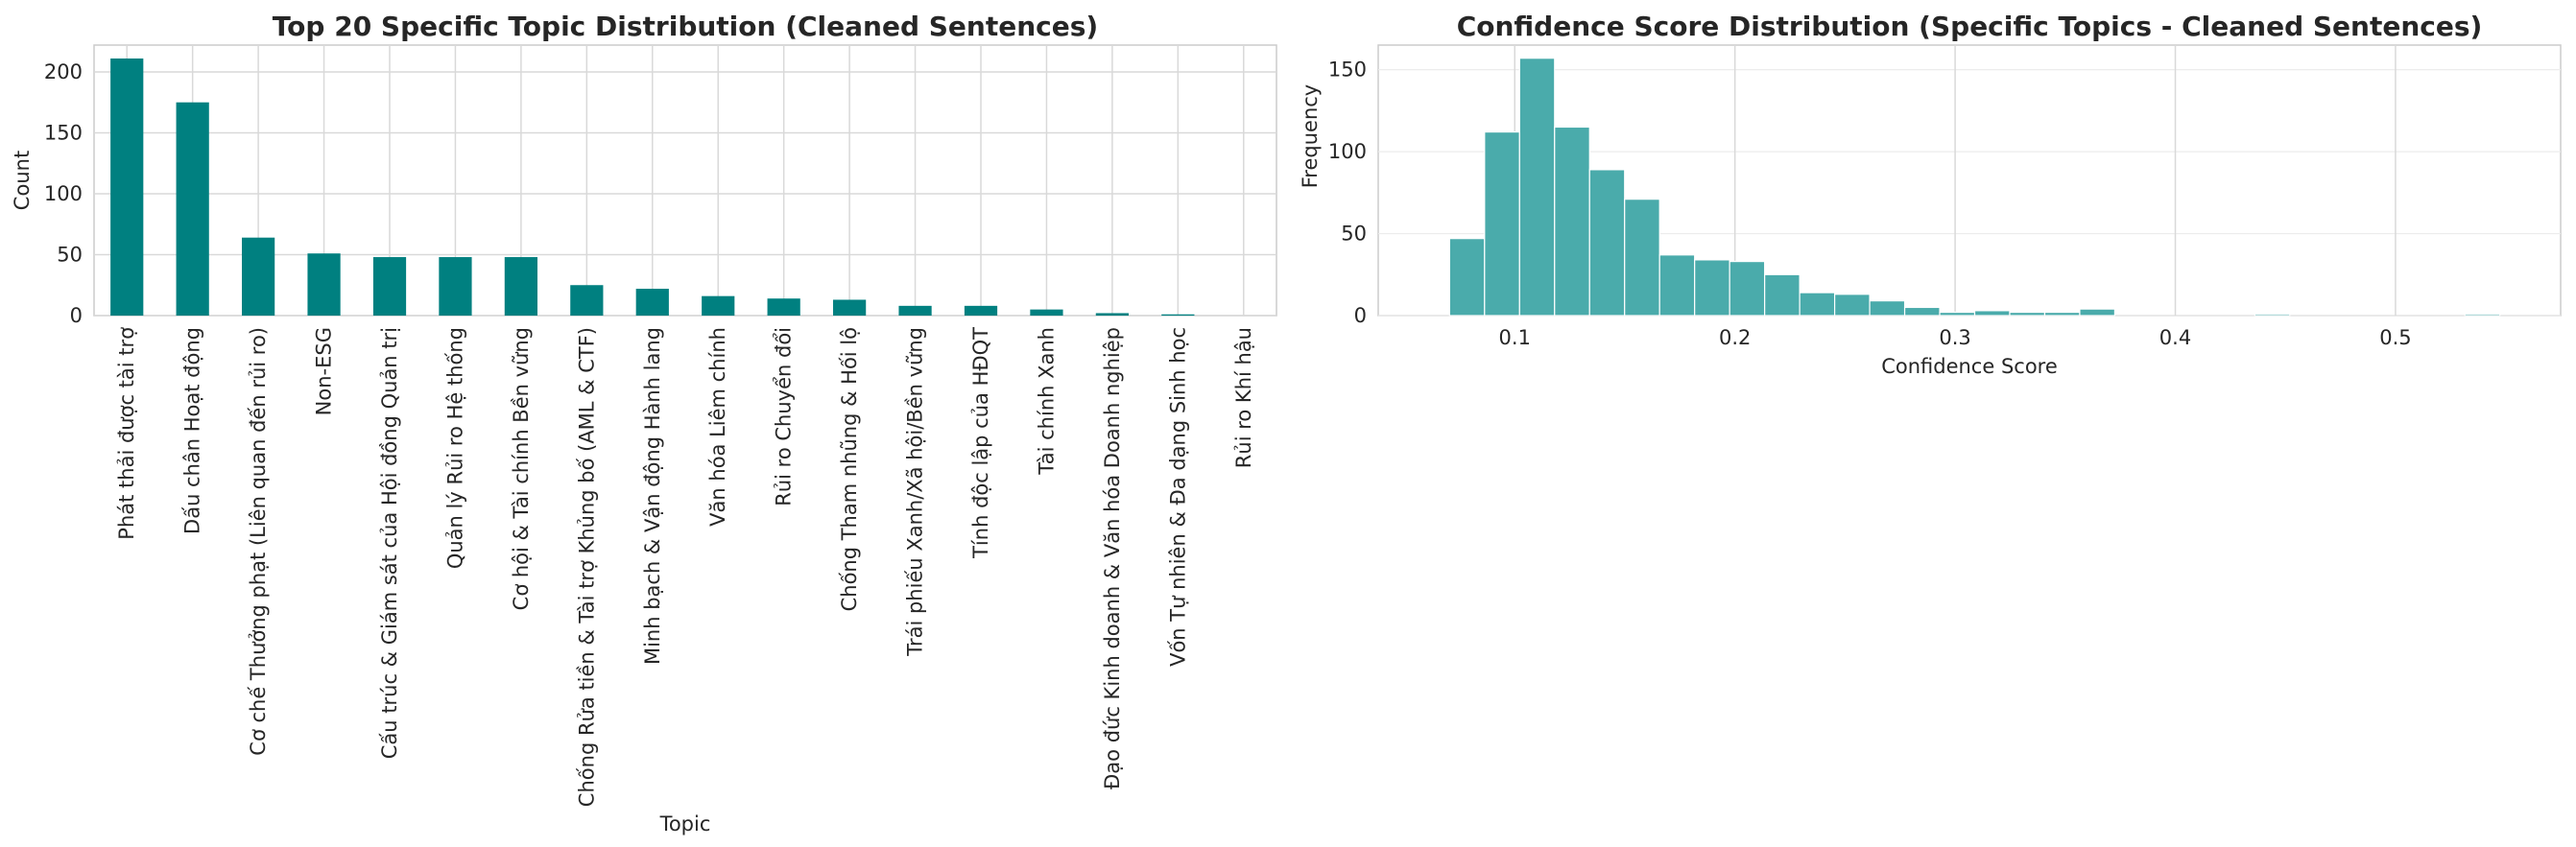  What do you see at coordinates (1360, 315) in the screenshot?
I see `histogram-ytick-label: 0` at bounding box center [1360, 315].